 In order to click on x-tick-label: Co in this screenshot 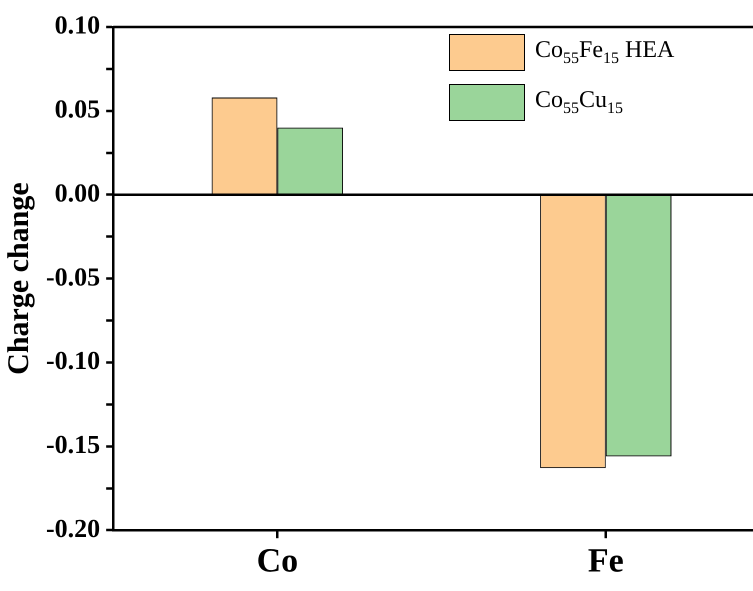, I will do `click(277, 561)`.